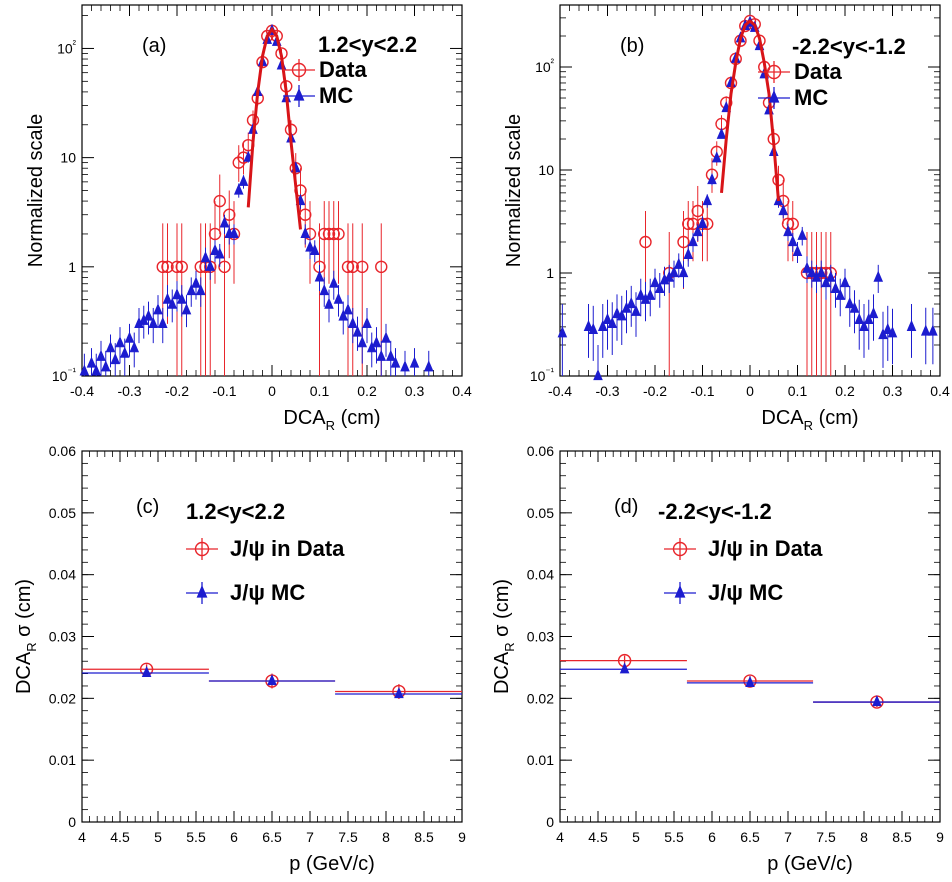  I want to click on y-tick-label: 0.05, so click(62, 513).